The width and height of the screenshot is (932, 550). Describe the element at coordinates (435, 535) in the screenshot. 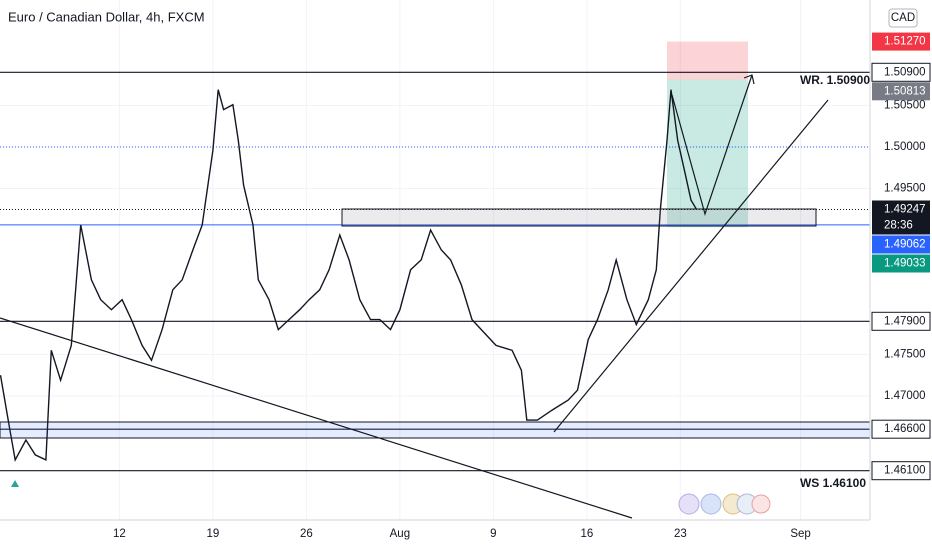

I see `time-axis` at that location.